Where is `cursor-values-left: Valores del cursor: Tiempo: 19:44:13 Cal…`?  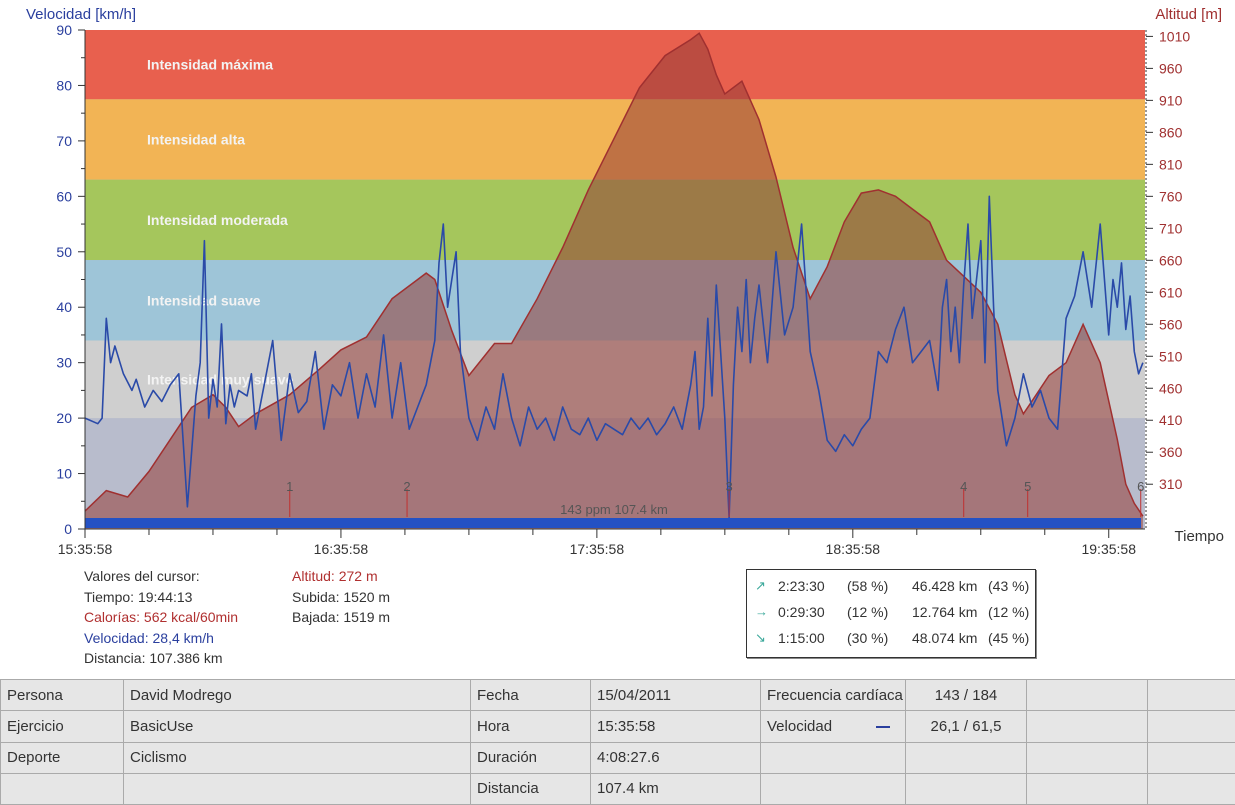 cursor-values-left: Valores del cursor: Tiempo: 19:44:13 Cal… is located at coordinates (161, 617).